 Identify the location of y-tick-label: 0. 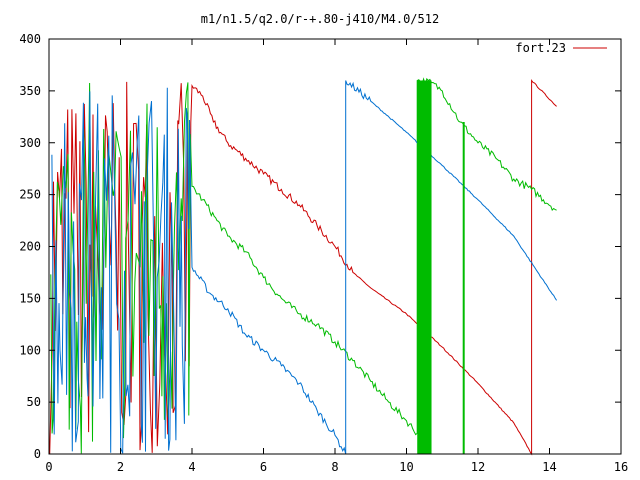
(37, 454).